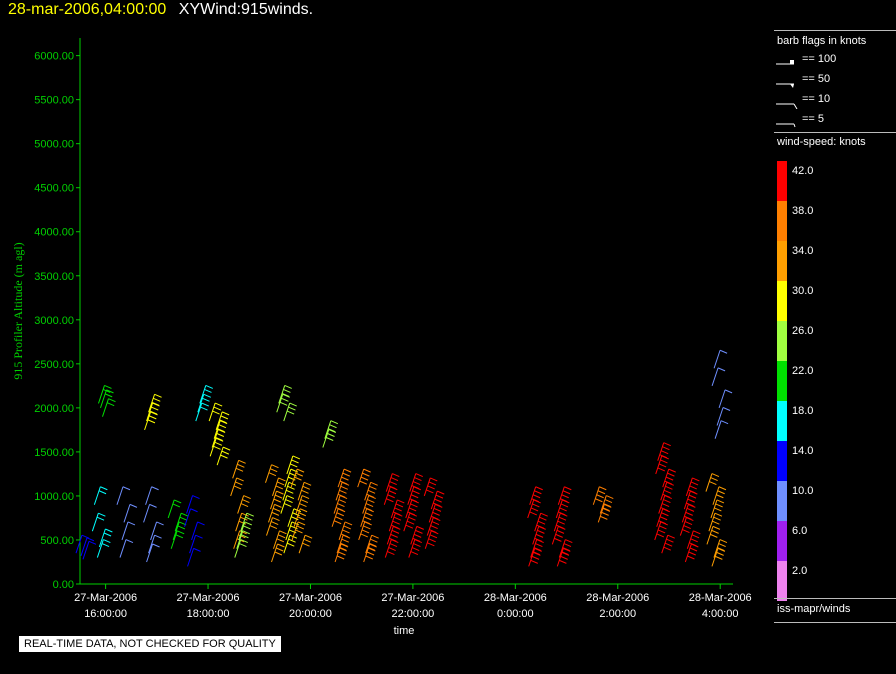 The image size is (896, 674). Describe the element at coordinates (803, 291) in the screenshot. I see `scale-label: 30.0` at that location.